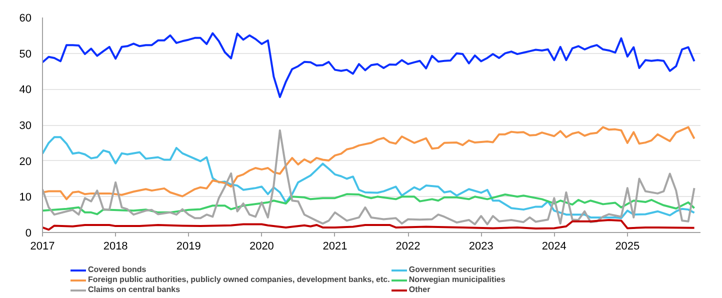 This screenshot has width=722, height=298. Describe the element at coordinates (239, 279) in the screenshot. I see `legend-label: Foreign public authorities, publicly owned companies, development banks, etc.` at that location.